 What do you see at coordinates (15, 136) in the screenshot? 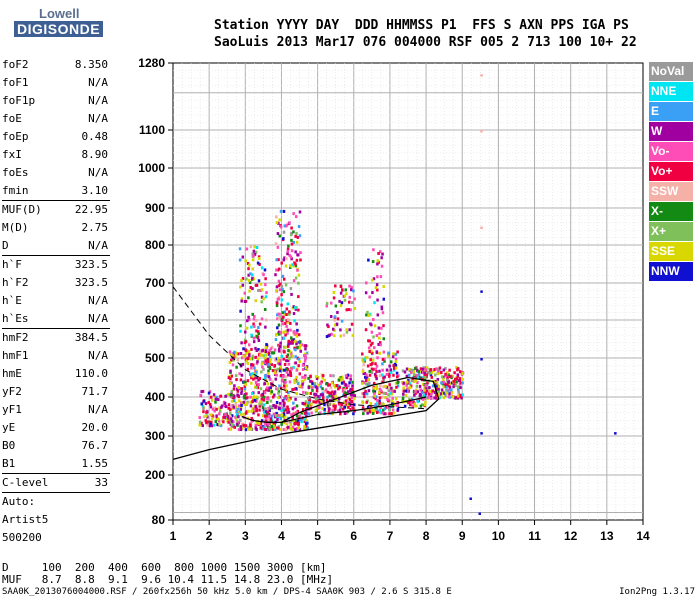
I see `param-name: foEp` at bounding box center [15, 136].